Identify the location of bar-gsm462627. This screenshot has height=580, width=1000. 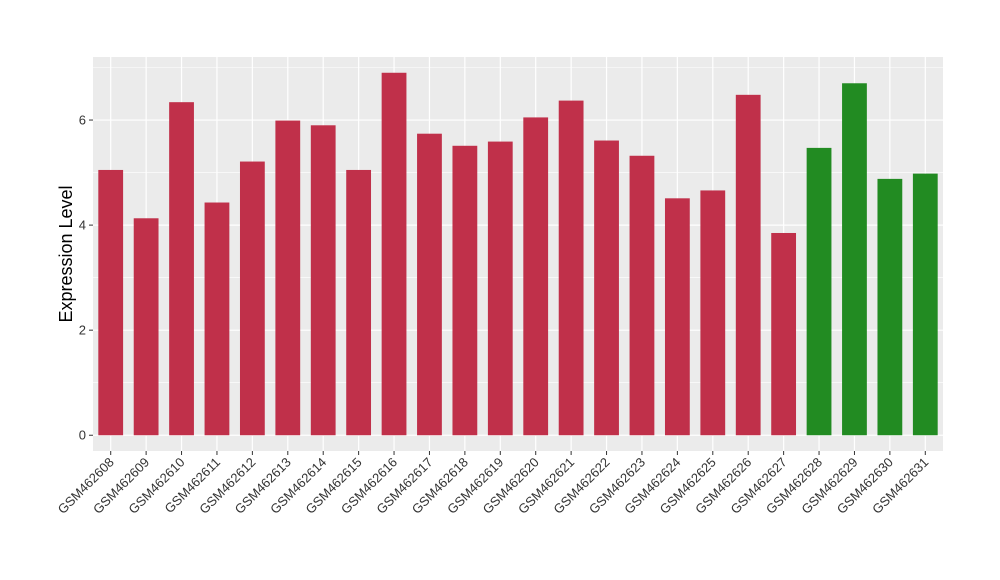
(784, 334).